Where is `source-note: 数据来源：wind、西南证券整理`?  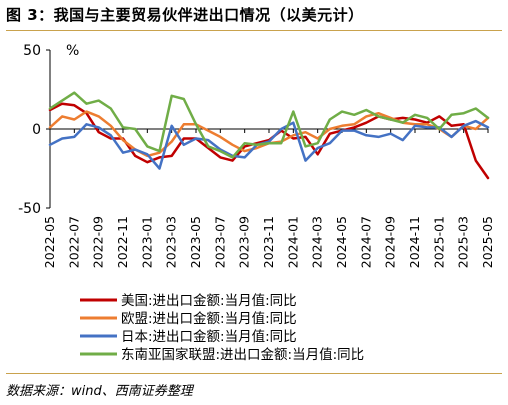
source-note: 数据来源：wind、西南证券整理 is located at coordinates (99, 391).